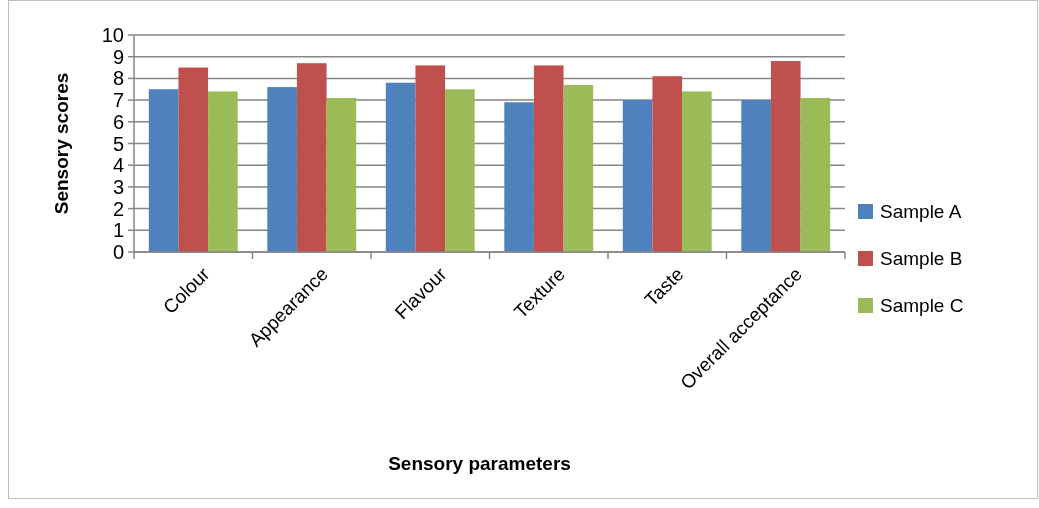  What do you see at coordinates (921, 258) in the screenshot?
I see `legend-label: Sample B` at bounding box center [921, 258].